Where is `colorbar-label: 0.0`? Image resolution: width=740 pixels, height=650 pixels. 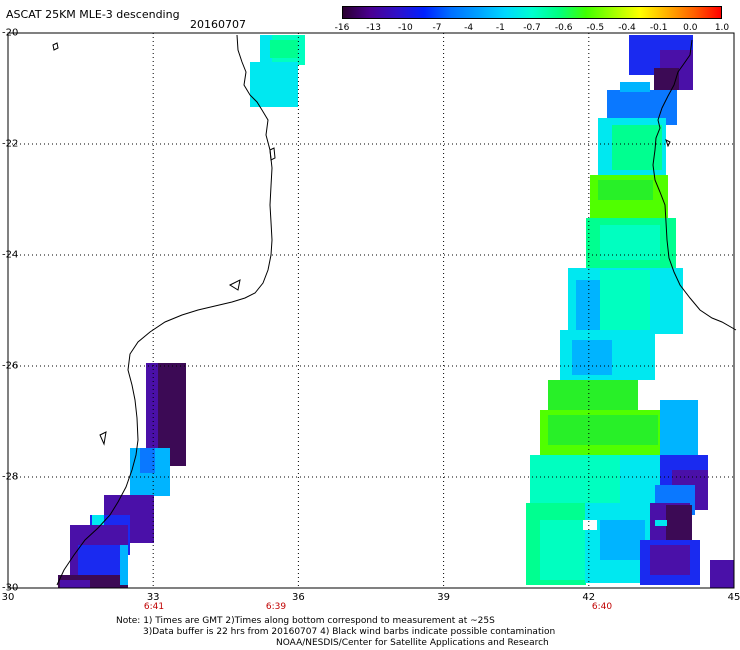
colorbar-label: 0.0 is located at coordinates (690, 28).